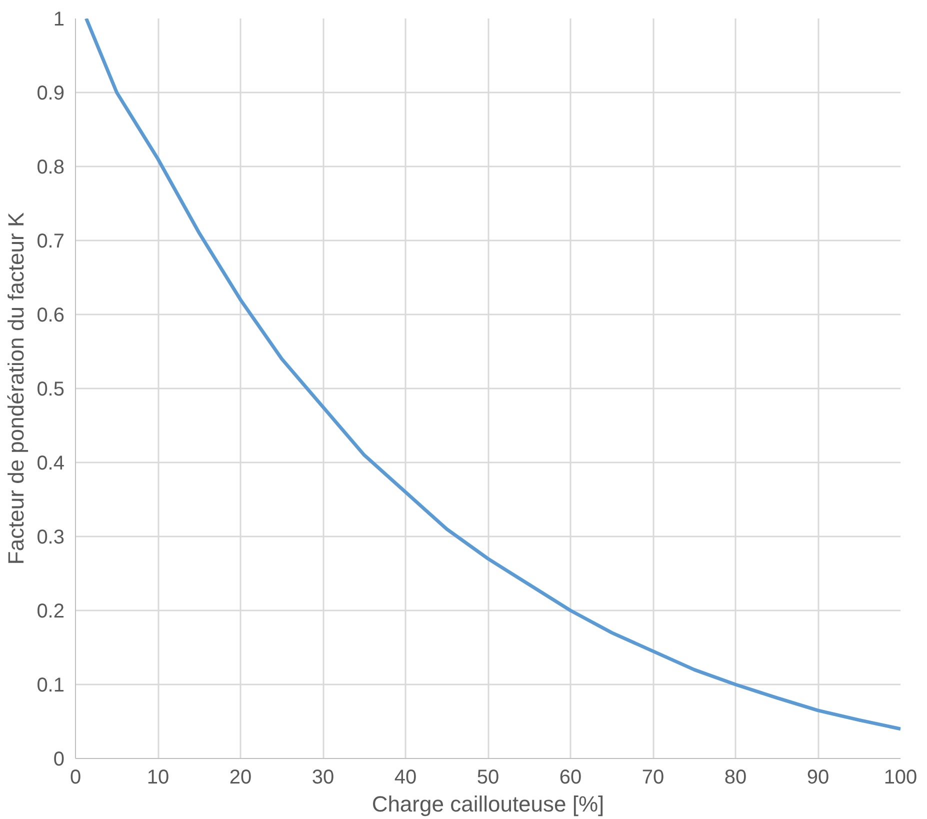 Image resolution: width=927 pixels, height=819 pixels. I want to click on y-tick-label: 0.6, so click(50, 315).